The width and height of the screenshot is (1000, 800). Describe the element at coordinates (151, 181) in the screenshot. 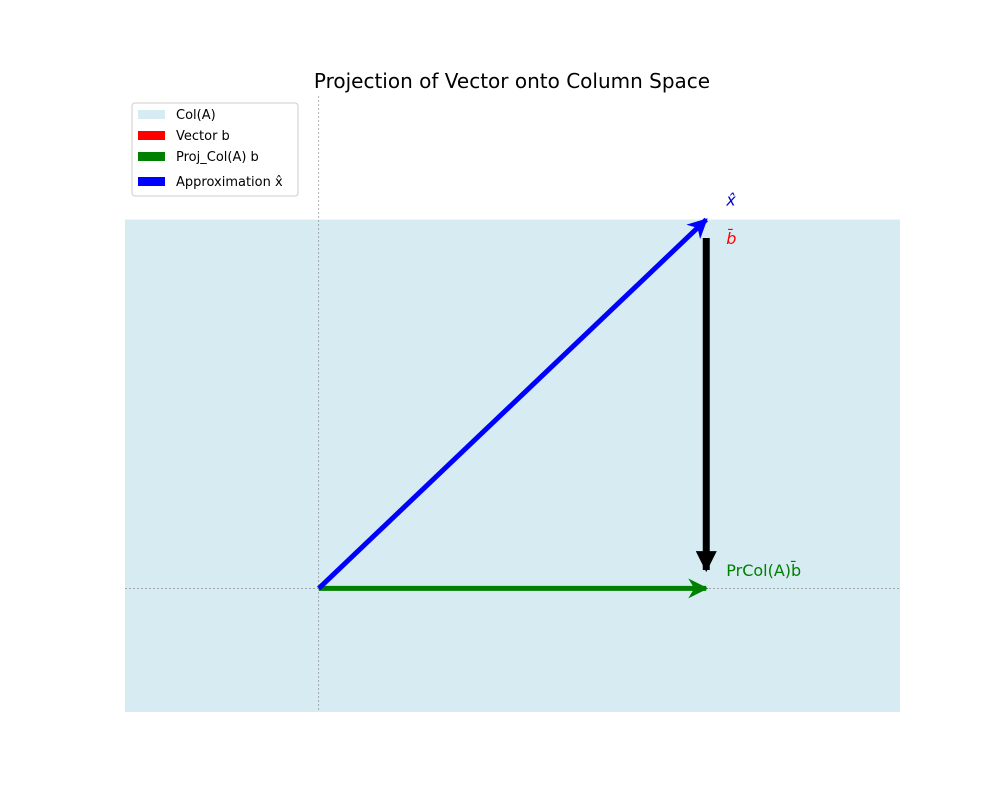

I see `legend-swatch-approximation` at that location.